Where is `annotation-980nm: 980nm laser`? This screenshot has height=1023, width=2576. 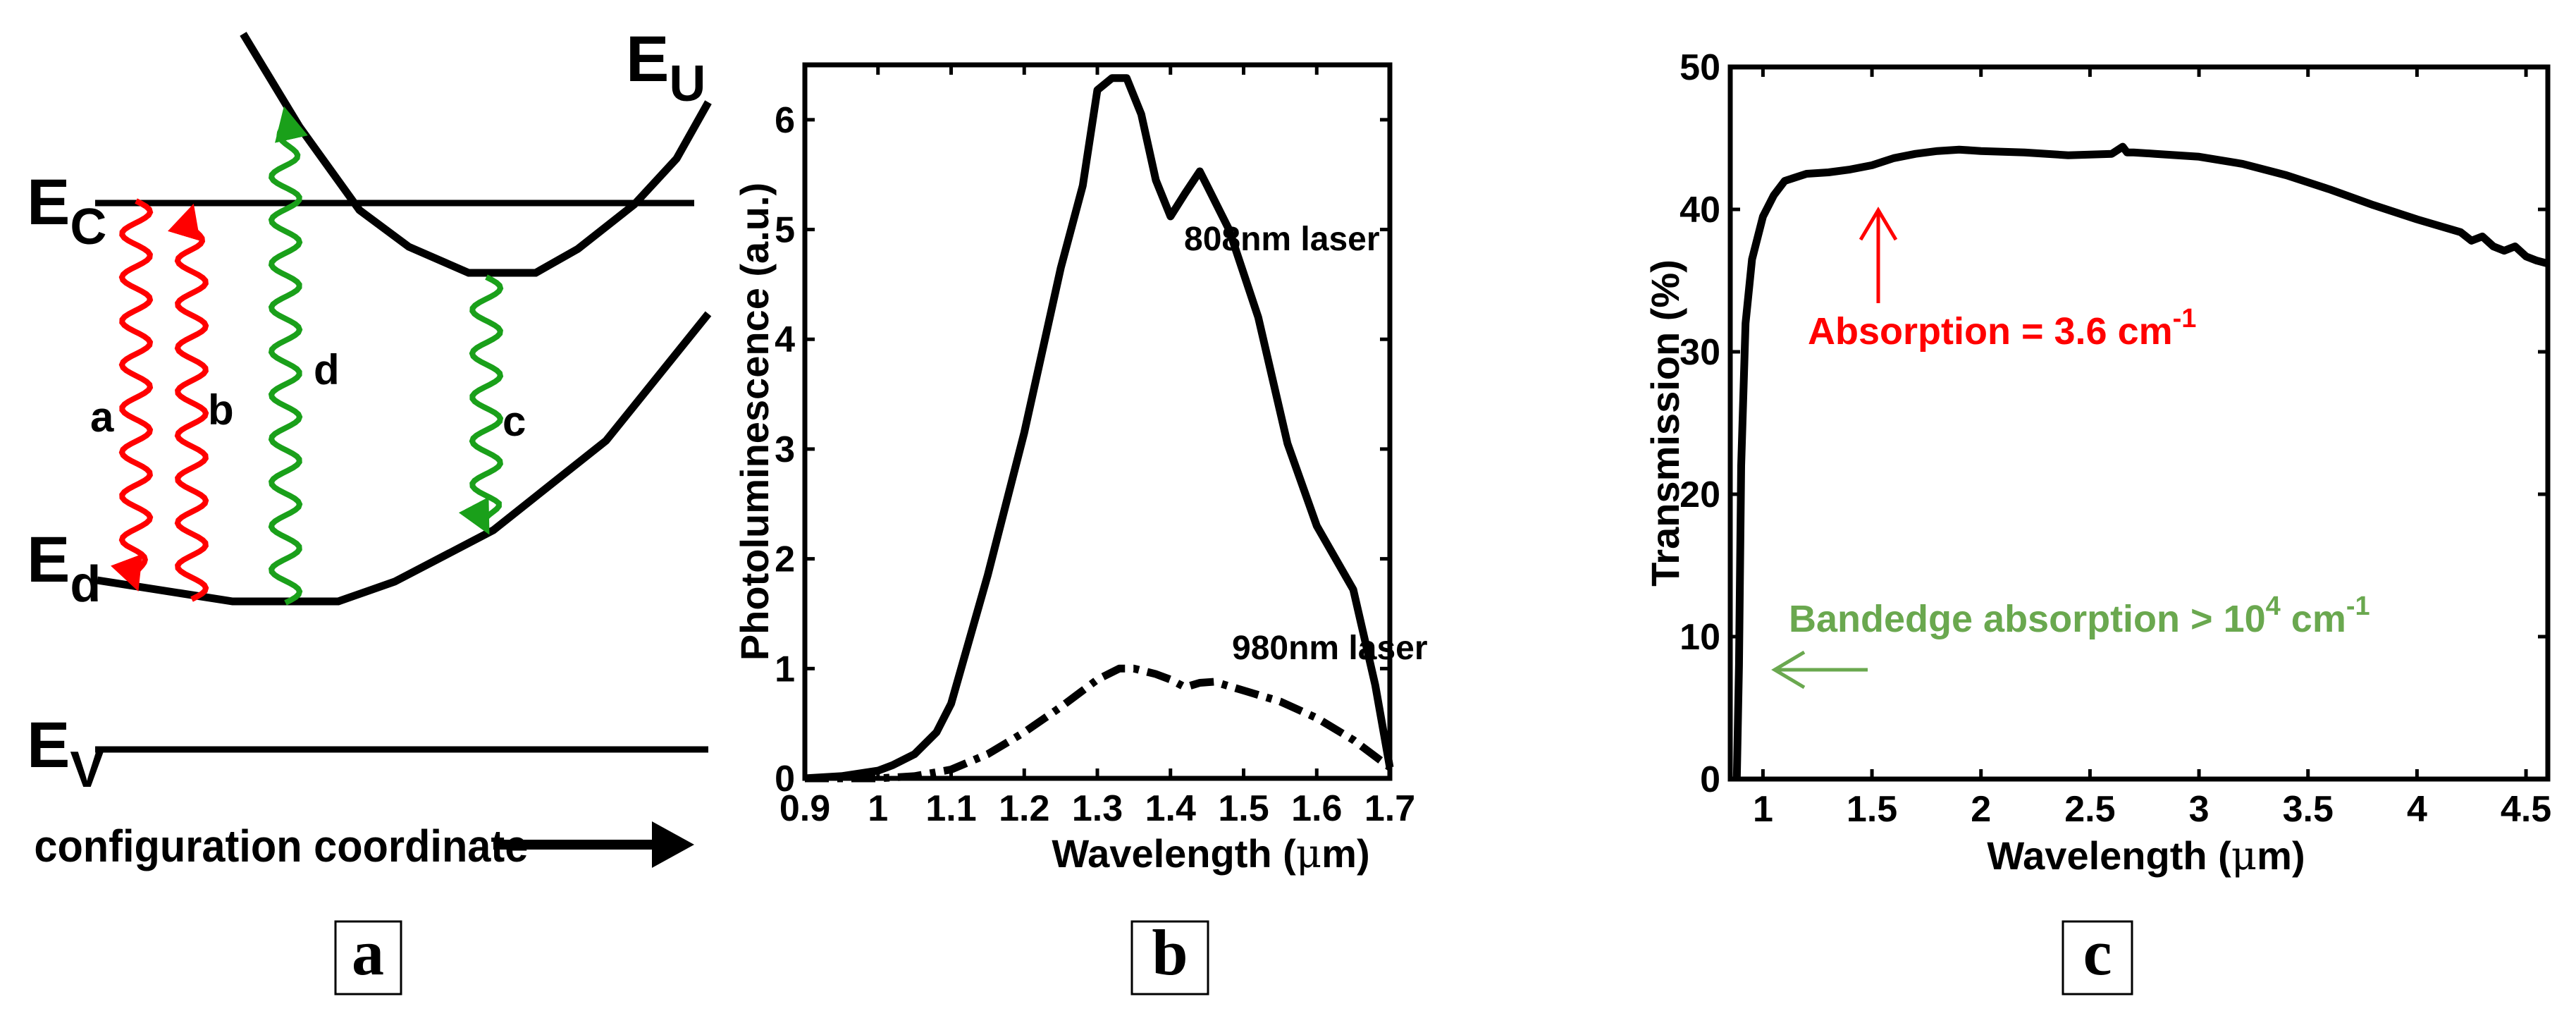
annotation-980nm: 980nm laser is located at coordinates (1330, 648).